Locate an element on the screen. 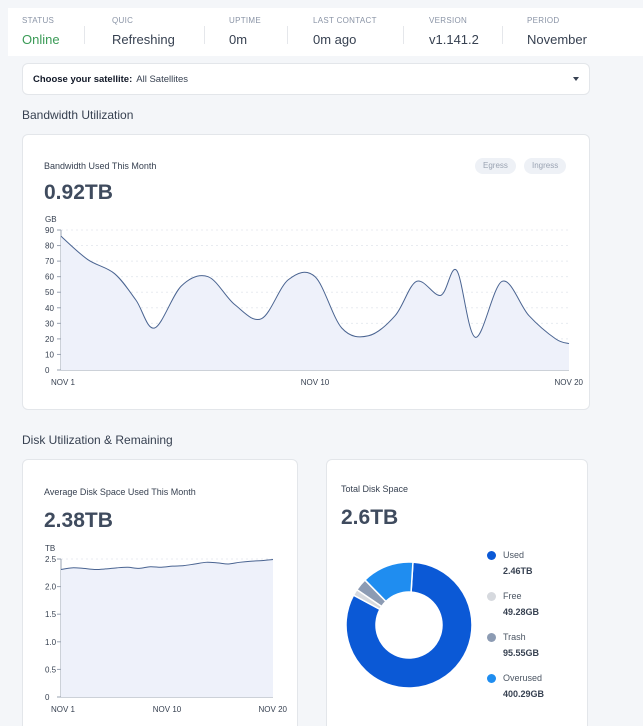 The height and width of the screenshot is (726, 643). ingress-toggle: Ingress is located at coordinates (545, 166).